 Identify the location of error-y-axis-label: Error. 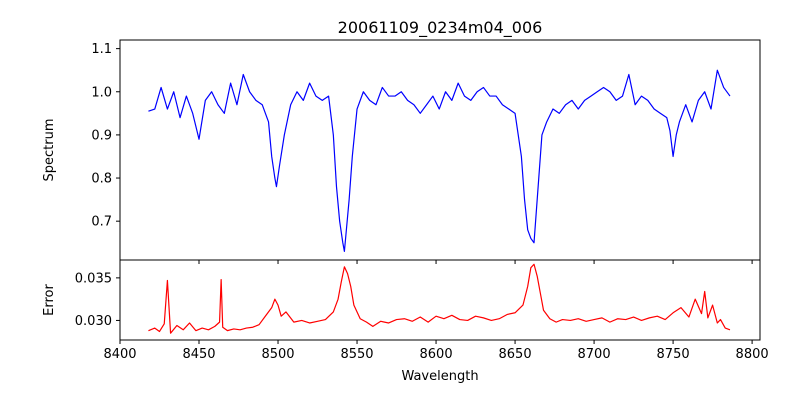
(49, 300).